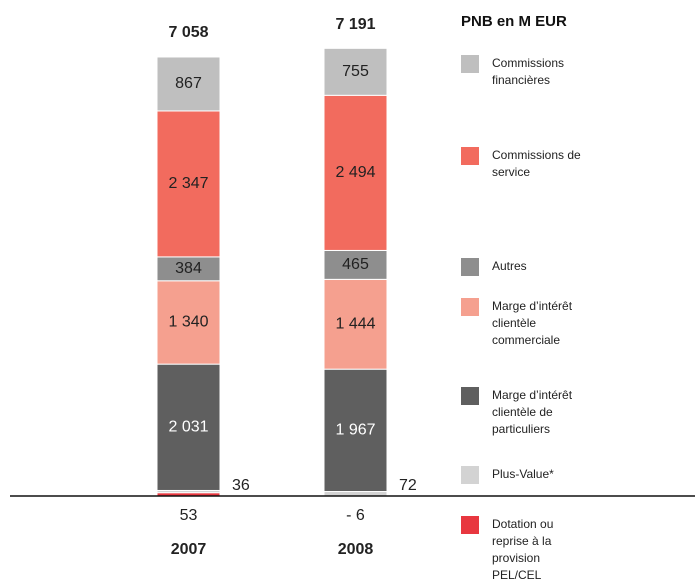 The image size is (695, 584). What do you see at coordinates (355, 24) in the screenshot?
I see `total-label: 7 191` at bounding box center [355, 24].